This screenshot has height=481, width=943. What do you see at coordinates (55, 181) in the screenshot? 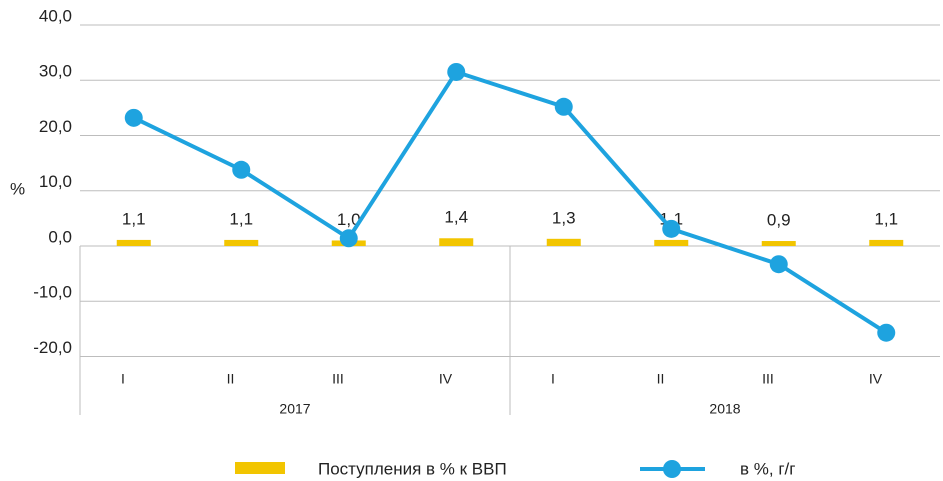
I see `y-tick-label: 10,0` at bounding box center [55, 181].